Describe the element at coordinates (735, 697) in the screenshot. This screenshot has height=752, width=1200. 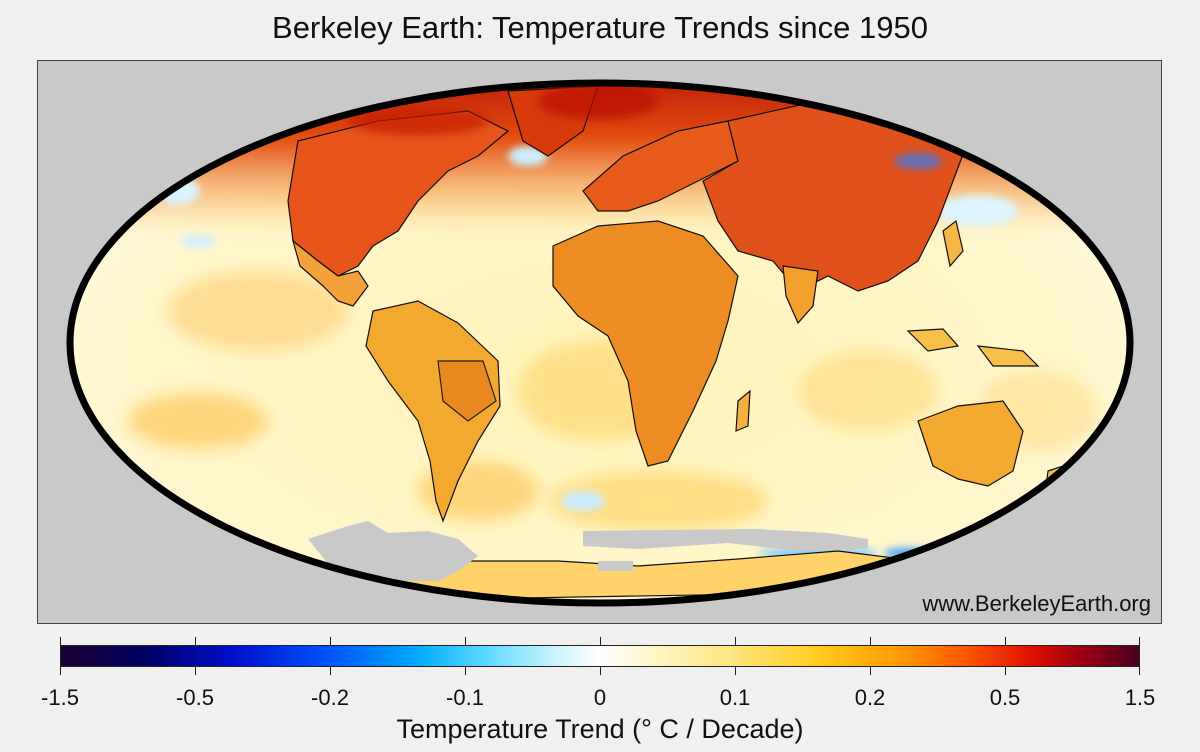
I see `colorbar-tick-label: 0.1` at that location.